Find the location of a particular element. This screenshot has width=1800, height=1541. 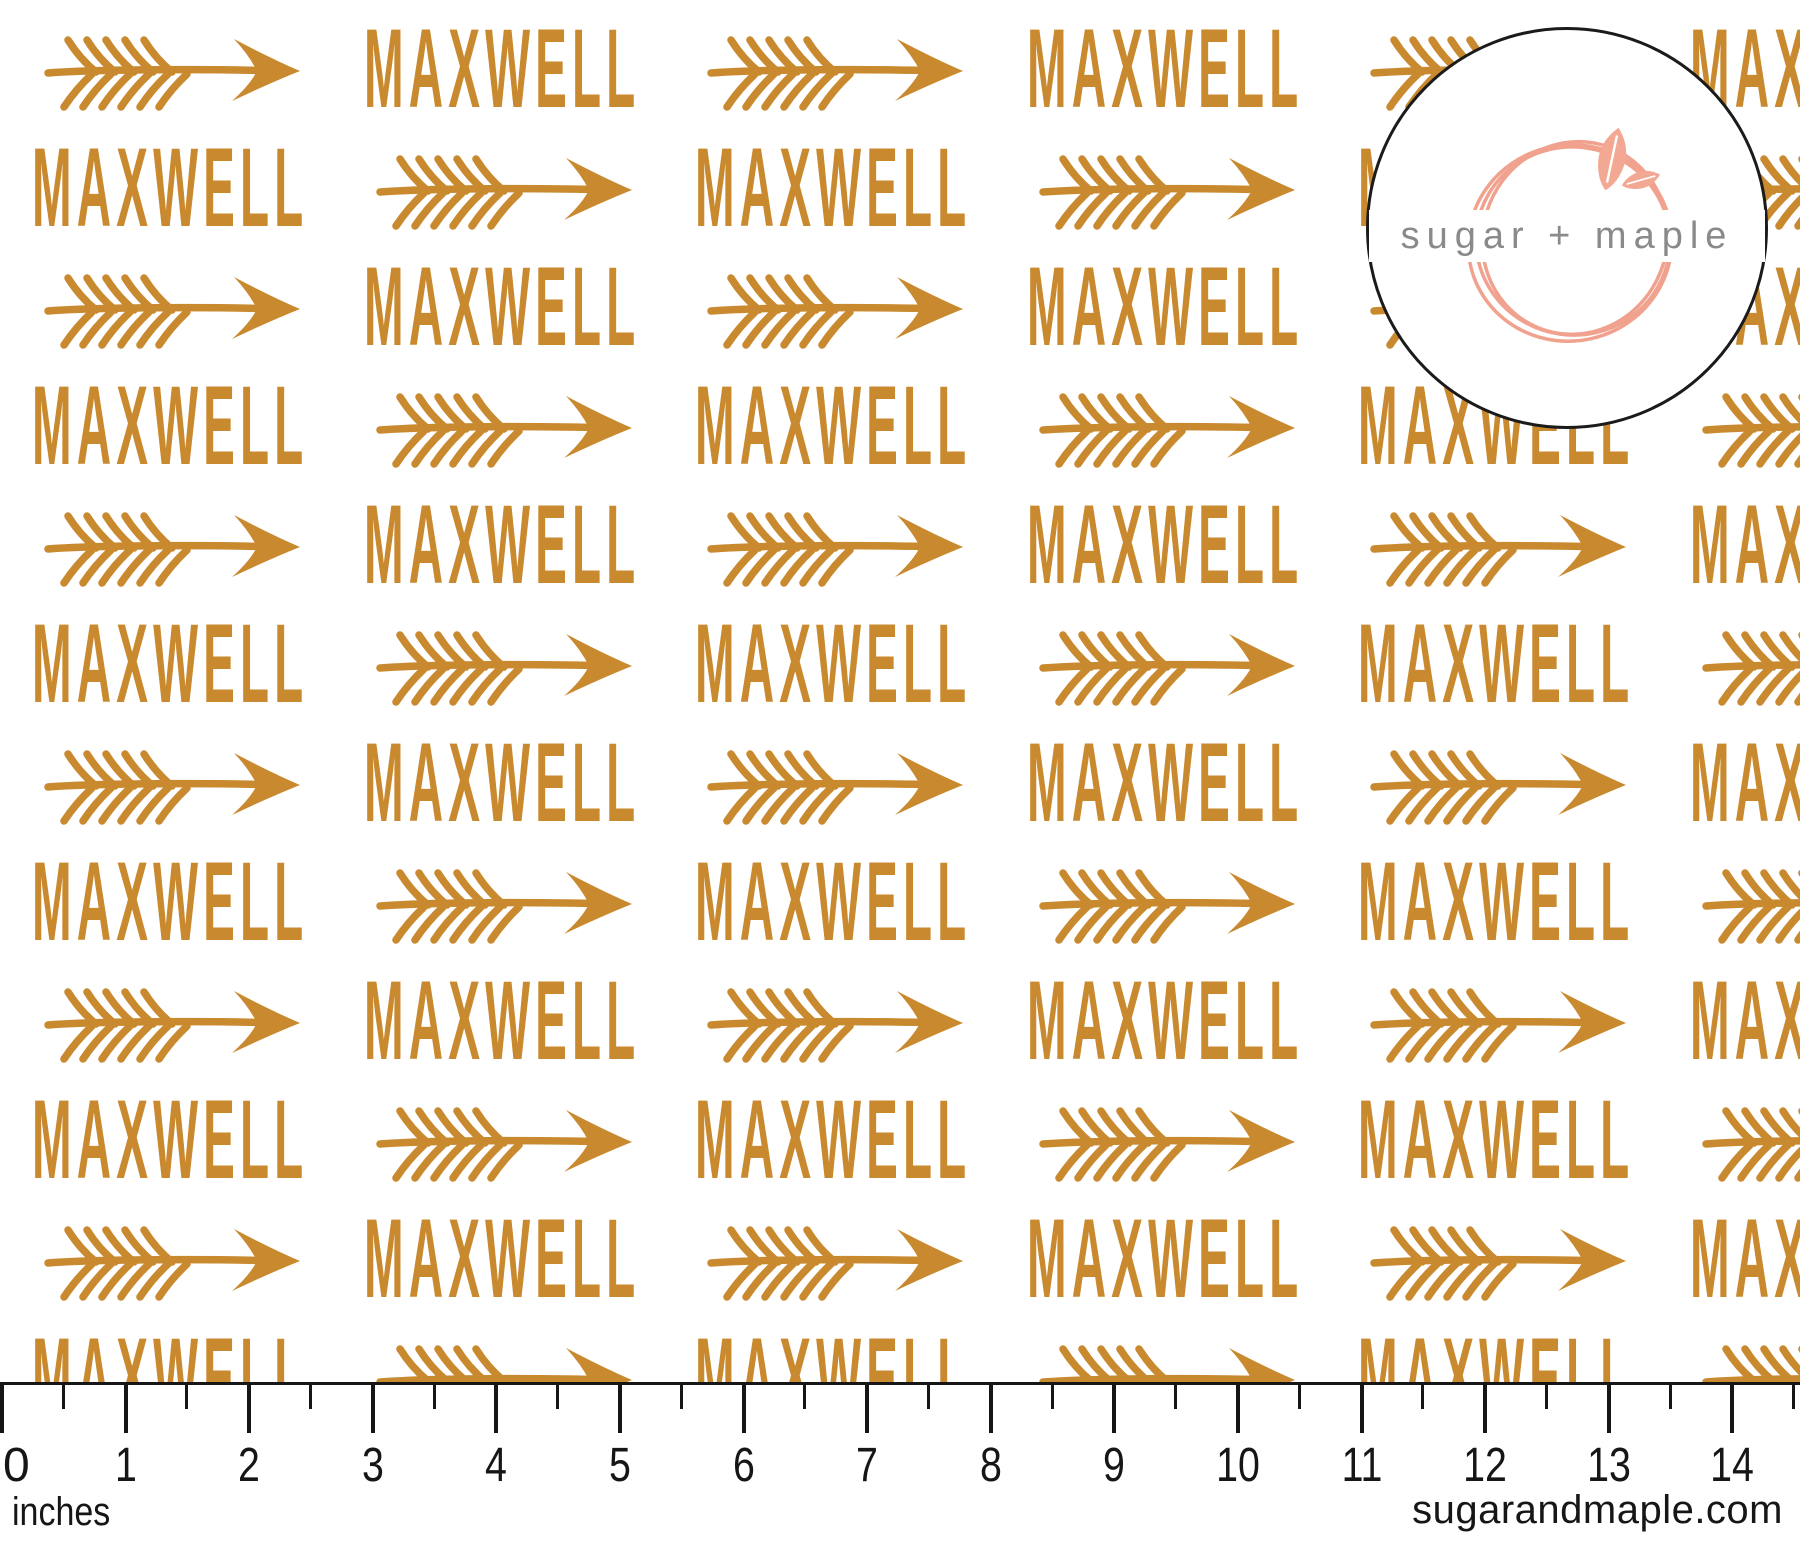

ruler-line is located at coordinates (900, 1383).